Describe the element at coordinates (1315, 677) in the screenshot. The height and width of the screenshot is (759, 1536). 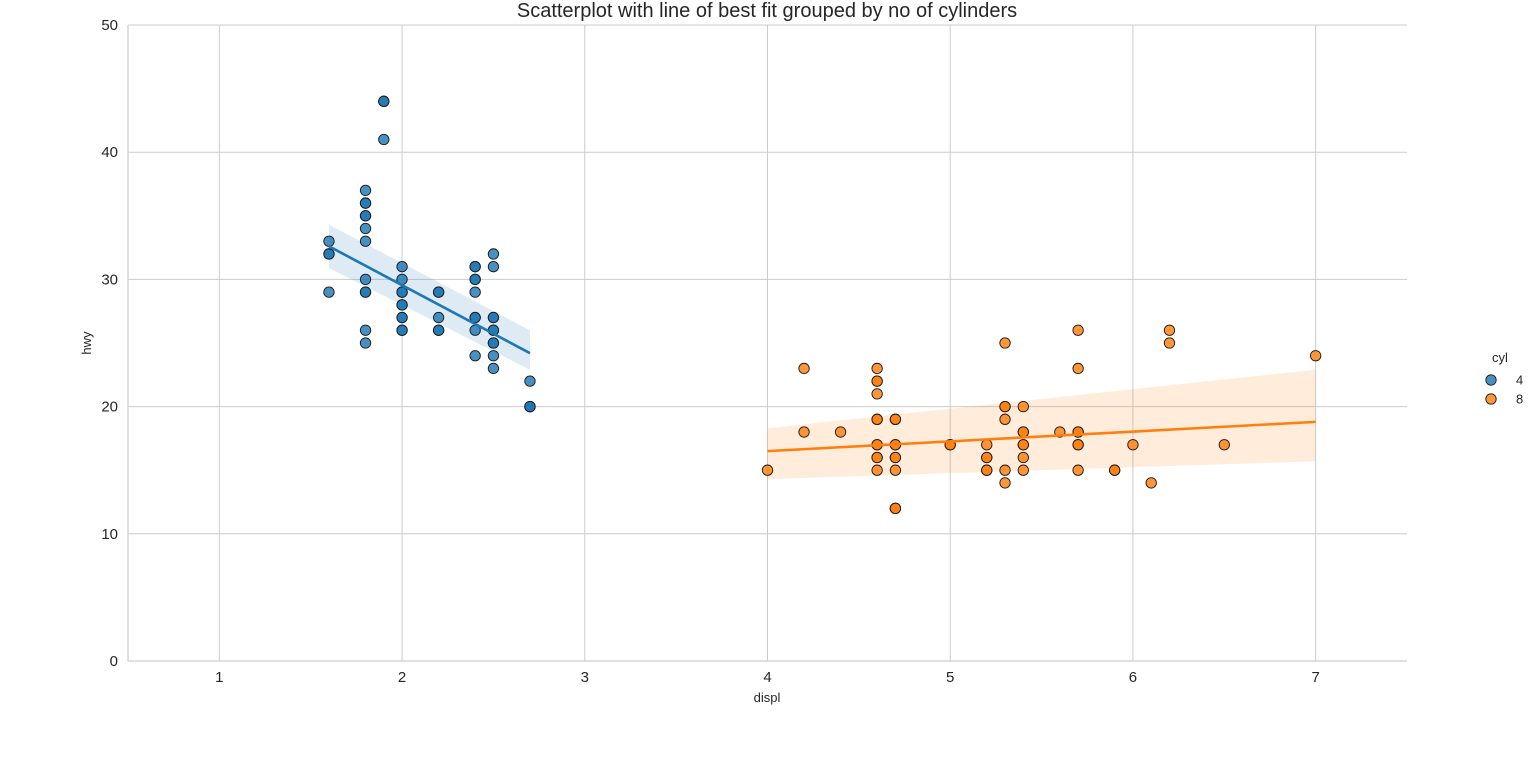
I see `x-tick-label: 7` at that location.